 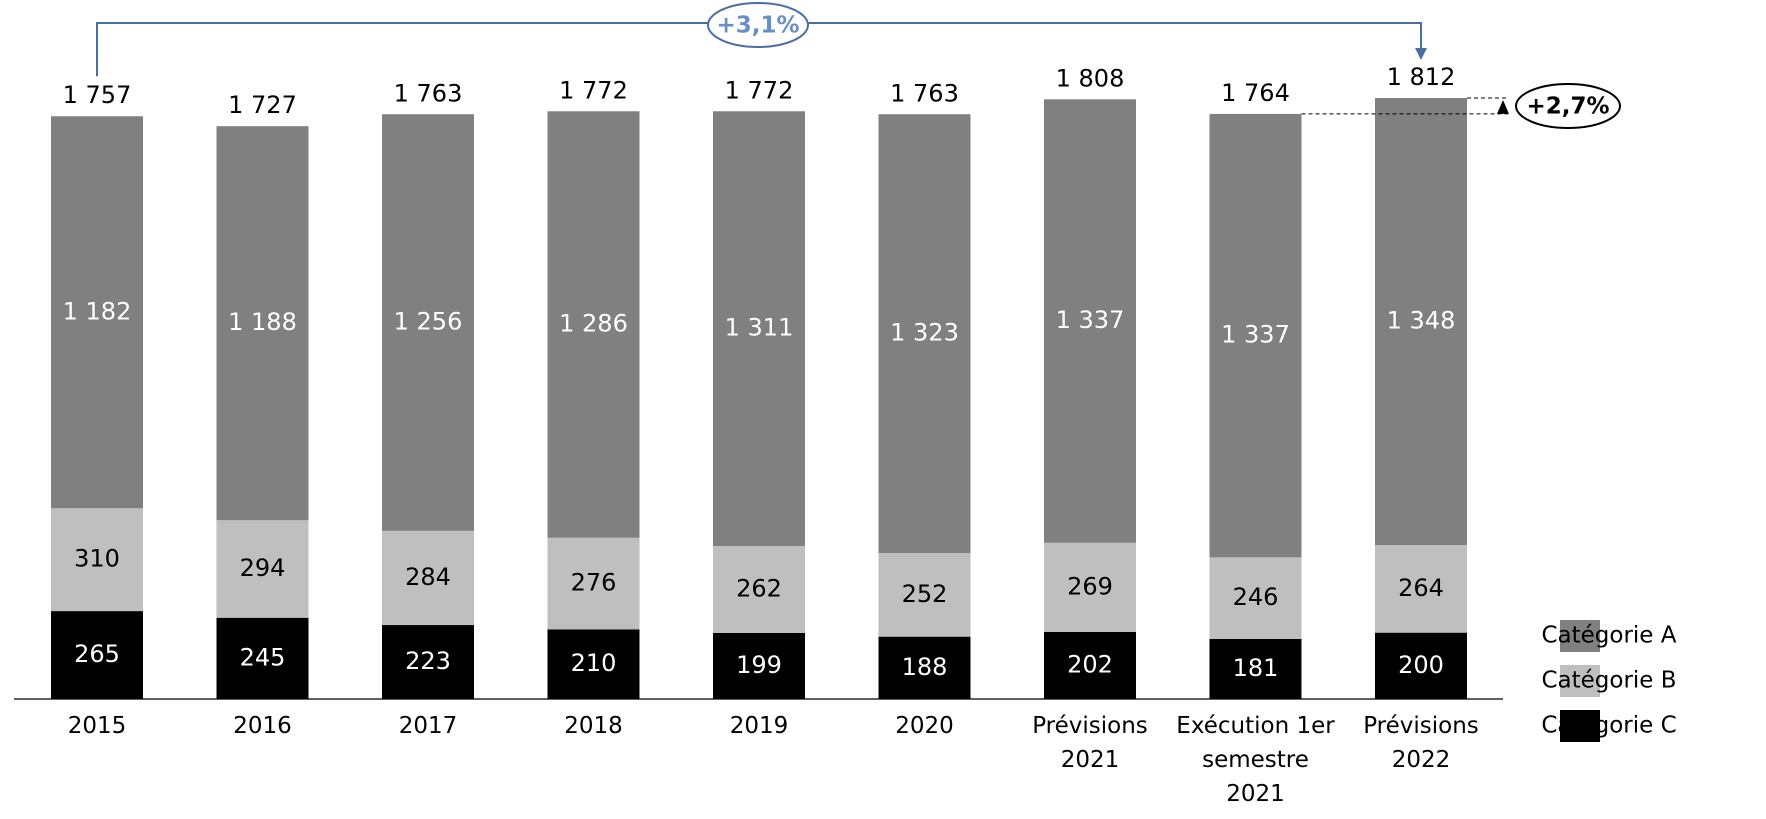 I want to click on value-label: 202, so click(x=1090, y=665).